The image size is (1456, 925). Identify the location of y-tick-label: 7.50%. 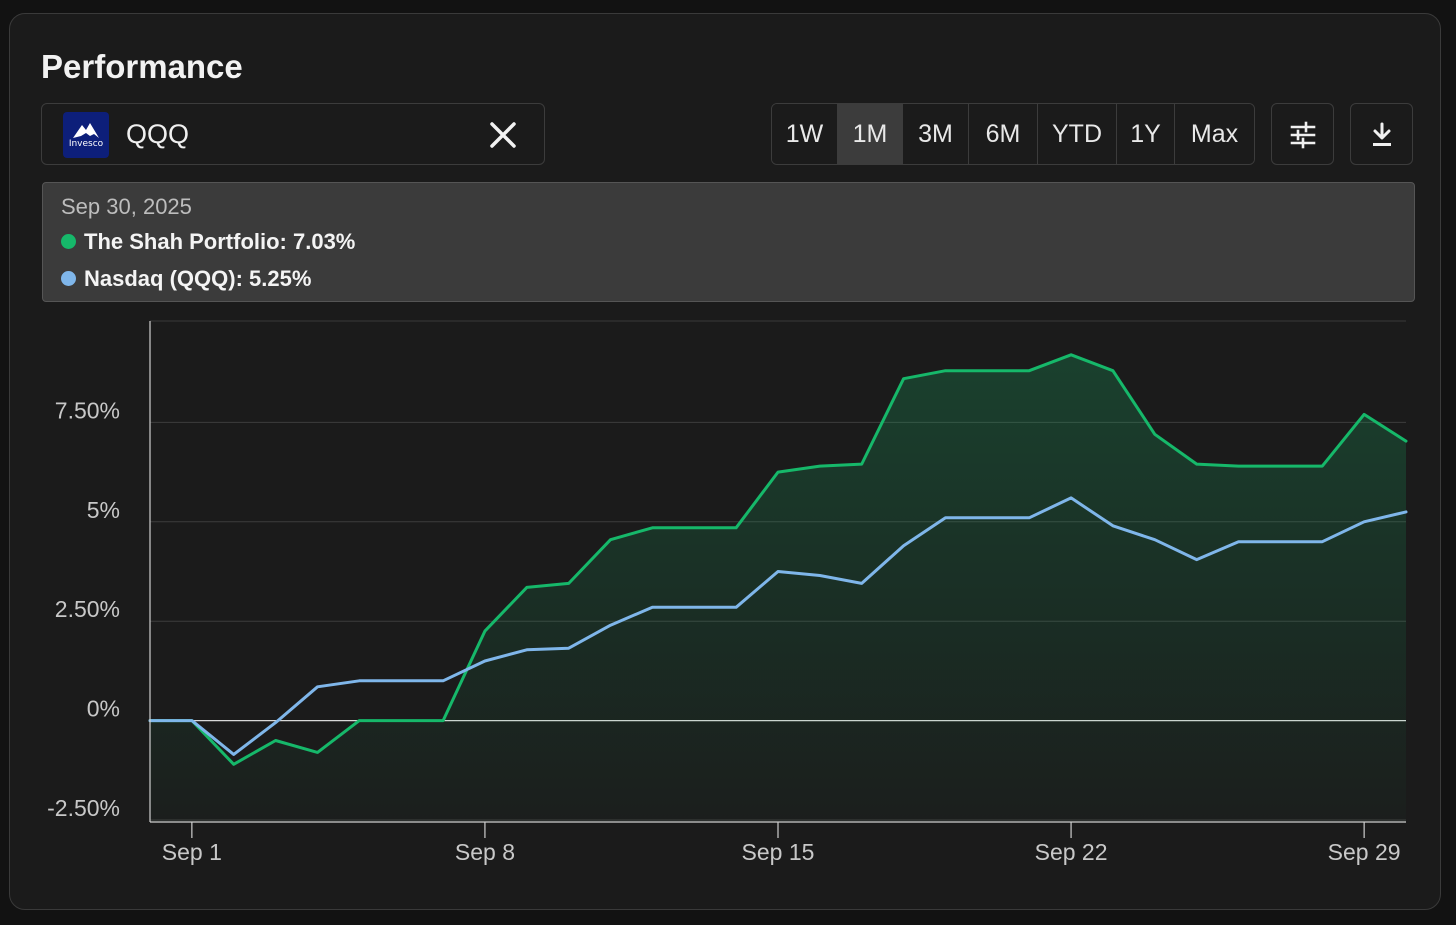
(87, 410).